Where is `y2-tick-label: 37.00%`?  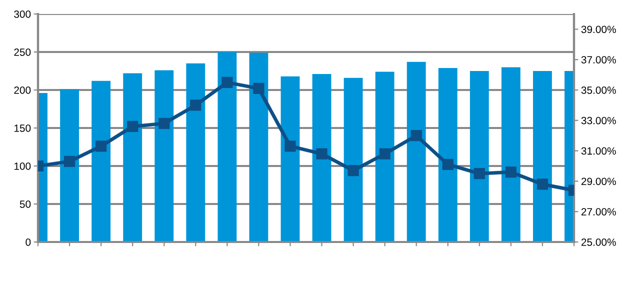
y2-tick-label: 37.00% is located at coordinates (598, 60).